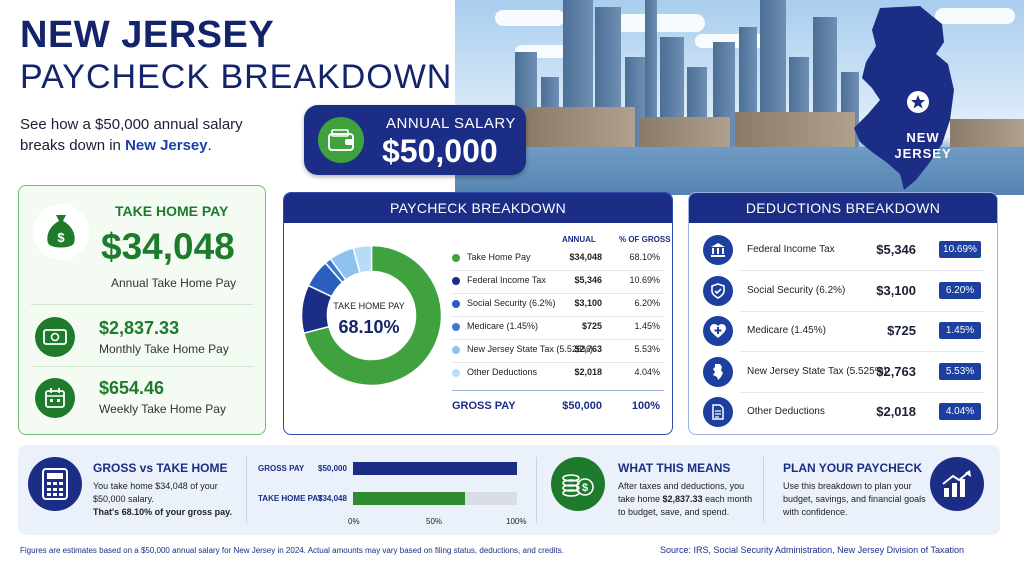  What do you see at coordinates (647, 303) in the screenshot?
I see `row-pct: 6.20%` at bounding box center [647, 303].